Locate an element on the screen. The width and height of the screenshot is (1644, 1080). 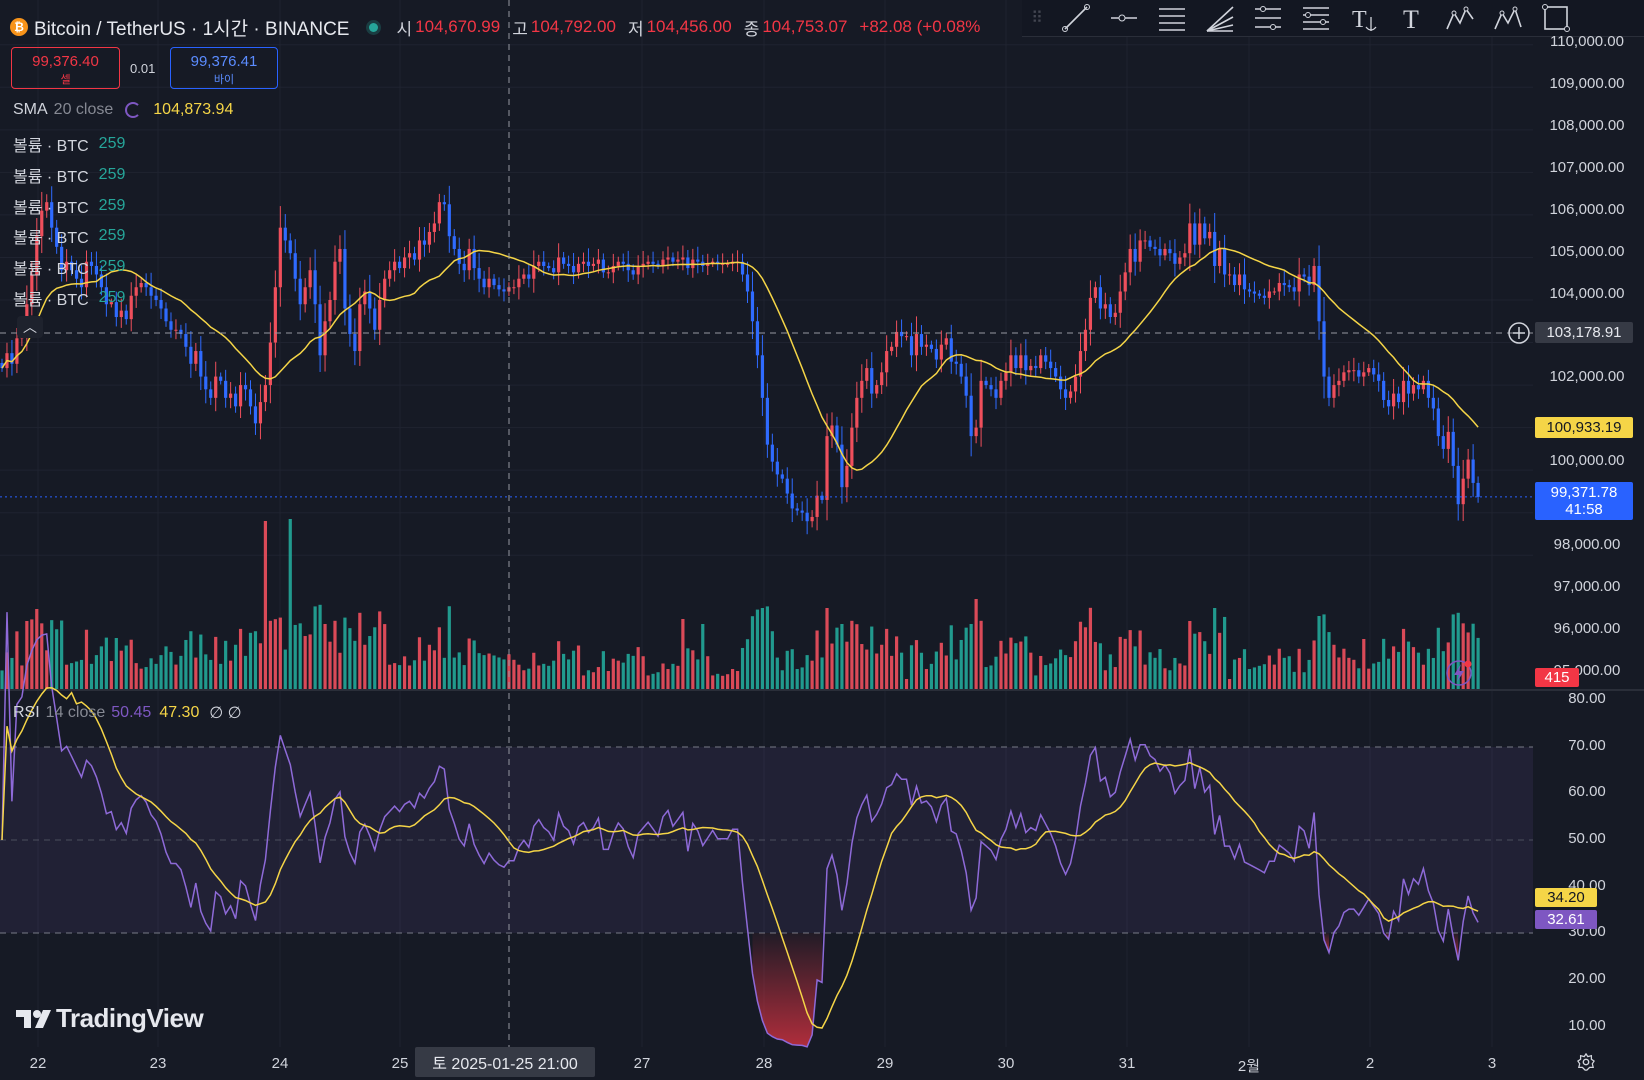
crosshair-plus-icon is located at coordinates (1519, 333).